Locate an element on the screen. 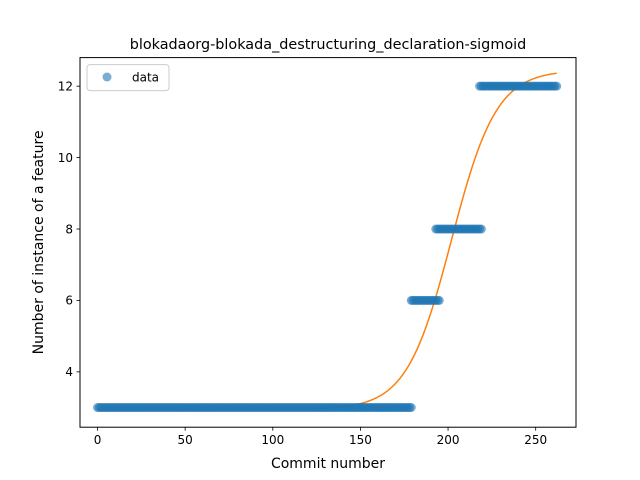 The height and width of the screenshot is (480, 640). x-tick-label: 50 is located at coordinates (185, 440).